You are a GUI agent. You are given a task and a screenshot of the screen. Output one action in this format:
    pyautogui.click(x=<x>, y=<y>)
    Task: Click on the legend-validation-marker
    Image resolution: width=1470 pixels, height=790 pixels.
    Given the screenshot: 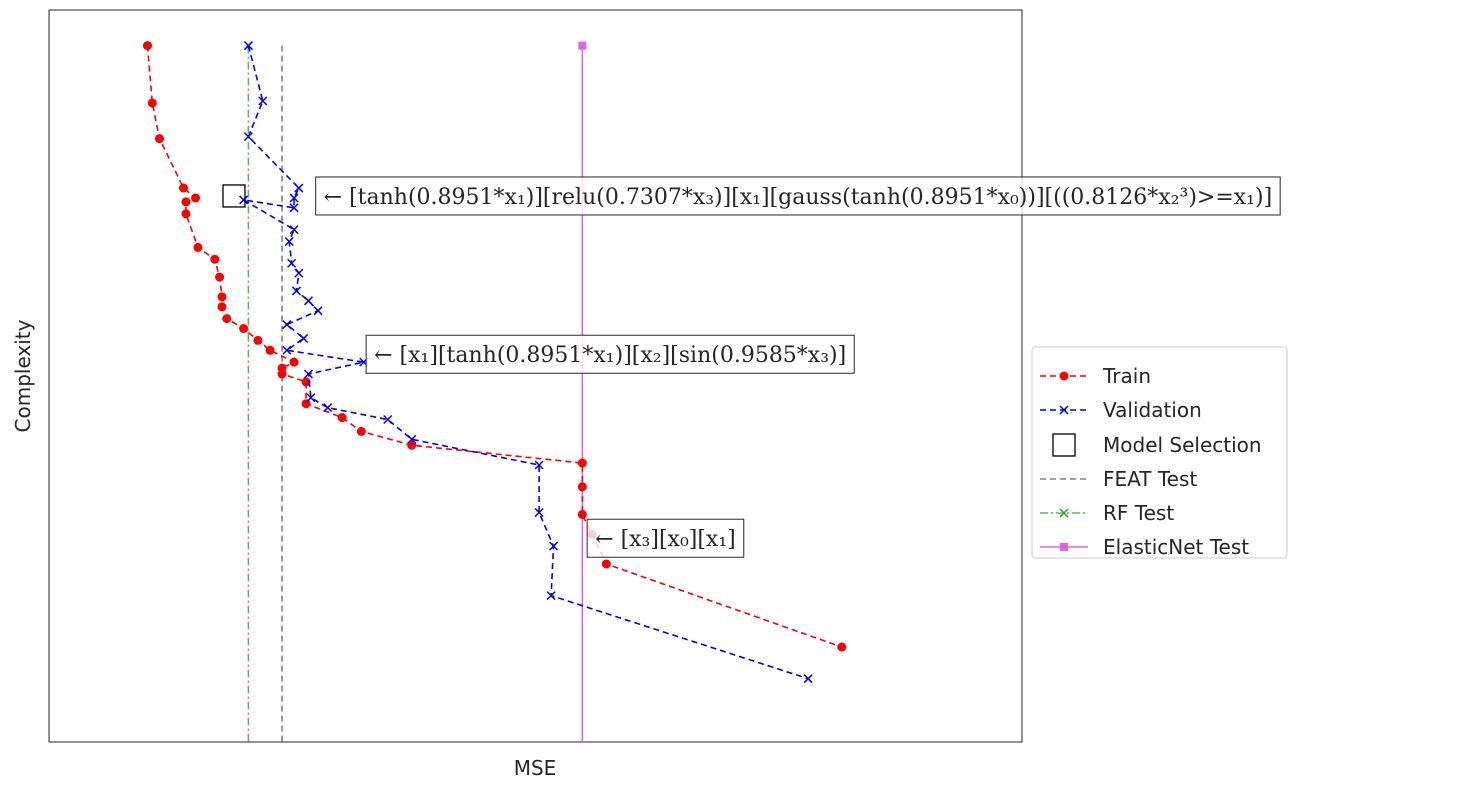 What is the action you would take?
    pyautogui.click(x=1064, y=410)
    